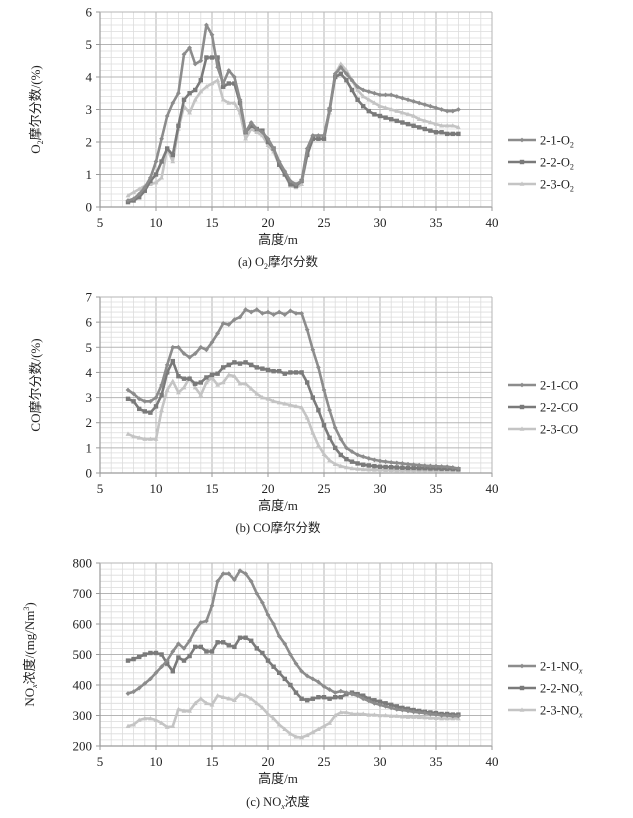 Image resolution: width=633 pixels, height=818 pixels. What do you see at coordinates (559, 386) in the screenshot?
I see `legend-label-main: 2-1-CO` at bounding box center [559, 386].